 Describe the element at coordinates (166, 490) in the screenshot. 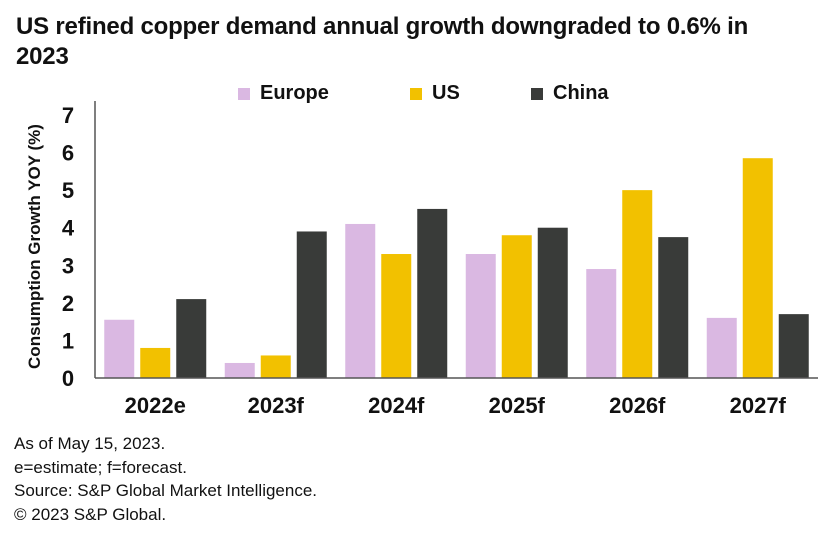

I see `footnote-source: Source: S&P Global Market Intelligence.` at that location.